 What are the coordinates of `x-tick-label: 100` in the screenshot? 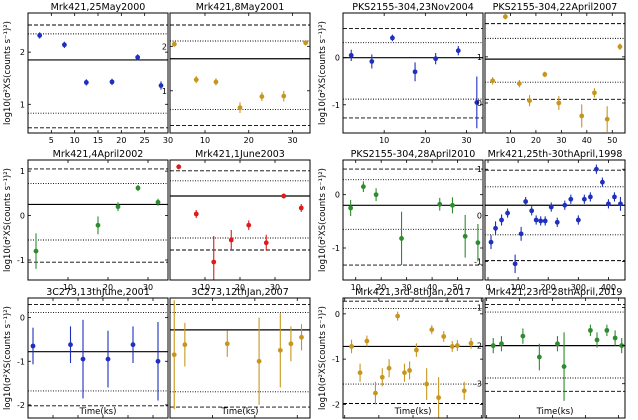 It's located at (517, 287).